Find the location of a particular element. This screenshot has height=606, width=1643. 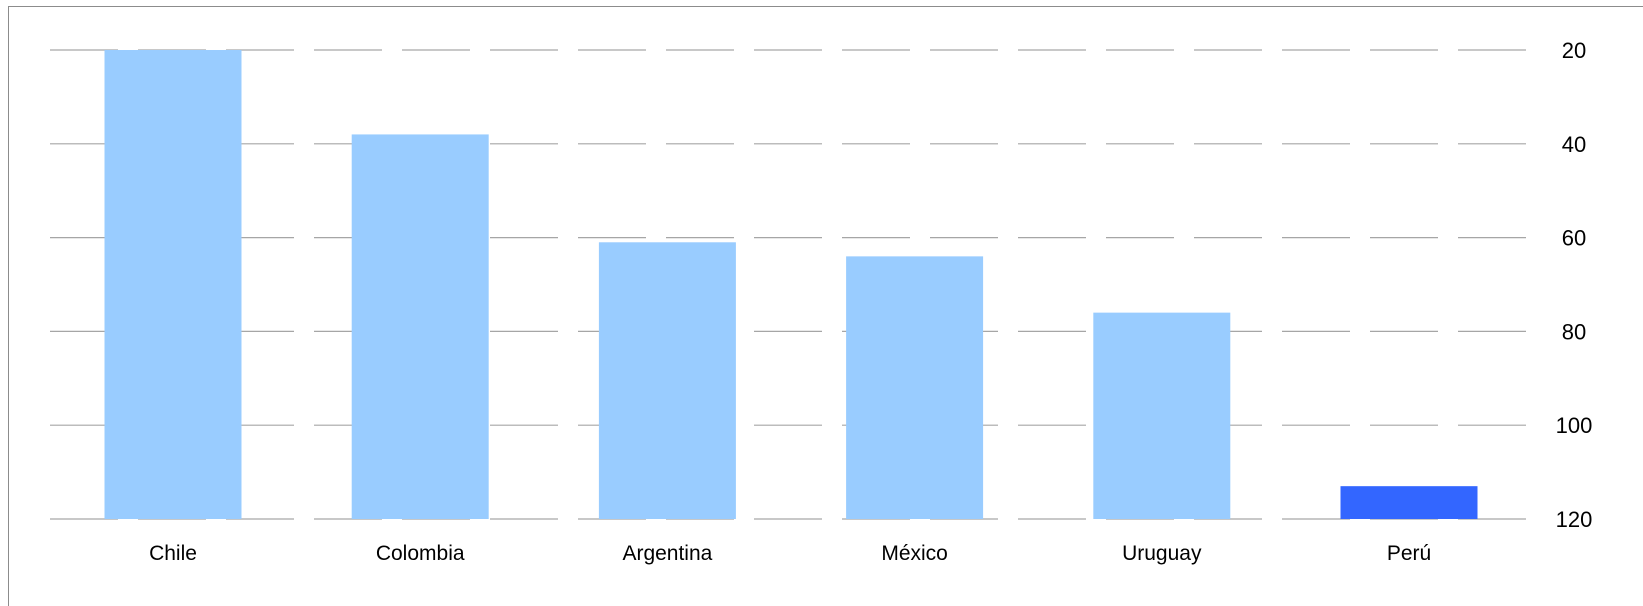

y-tick-label: 20 is located at coordinates (1574, 50).